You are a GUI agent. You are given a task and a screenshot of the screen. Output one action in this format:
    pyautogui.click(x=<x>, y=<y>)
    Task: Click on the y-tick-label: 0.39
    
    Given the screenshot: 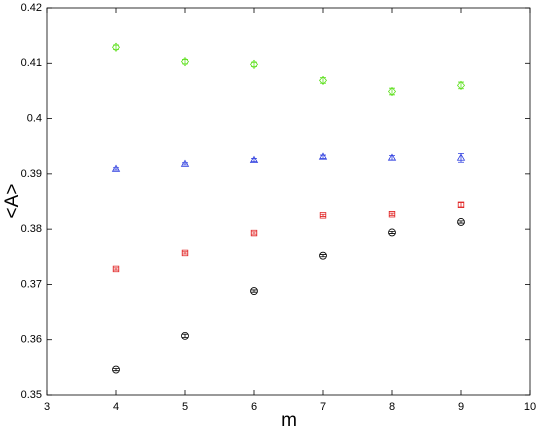 What is the action you would take?
    pyautogui.click(x=31, y=174)
    